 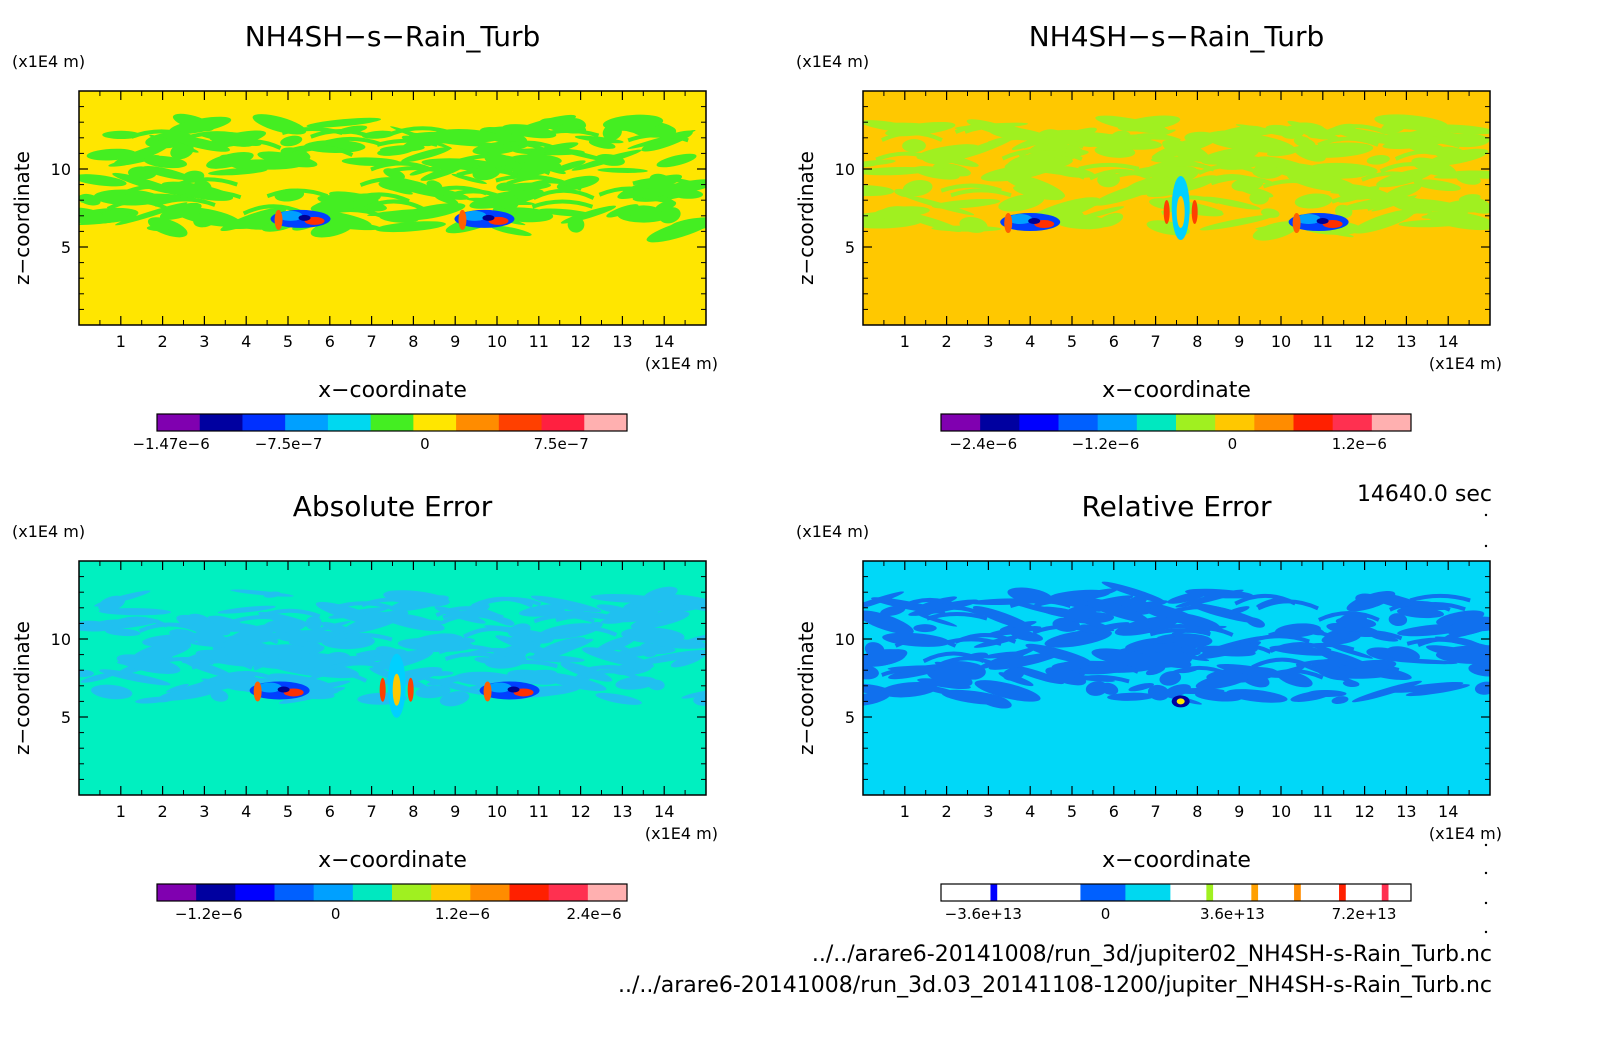 I want to click on y-unit-label: (x1E4 m), so click(x=48, y=531).